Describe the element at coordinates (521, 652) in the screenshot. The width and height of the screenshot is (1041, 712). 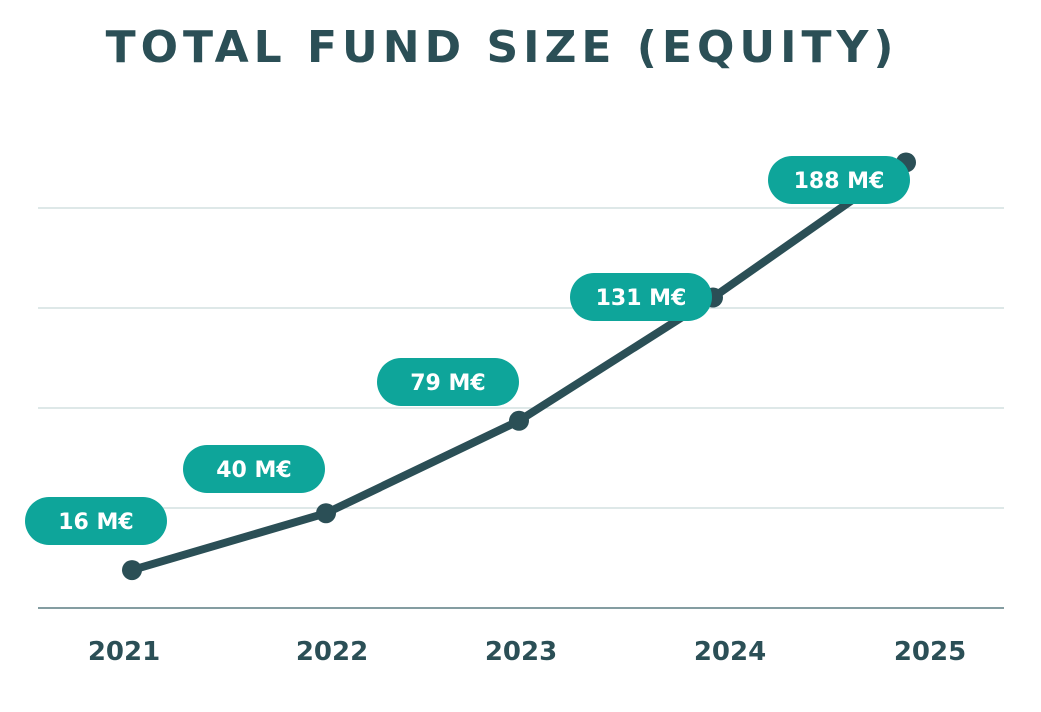
I see `x-tick-label-2023: 2023` at that location.